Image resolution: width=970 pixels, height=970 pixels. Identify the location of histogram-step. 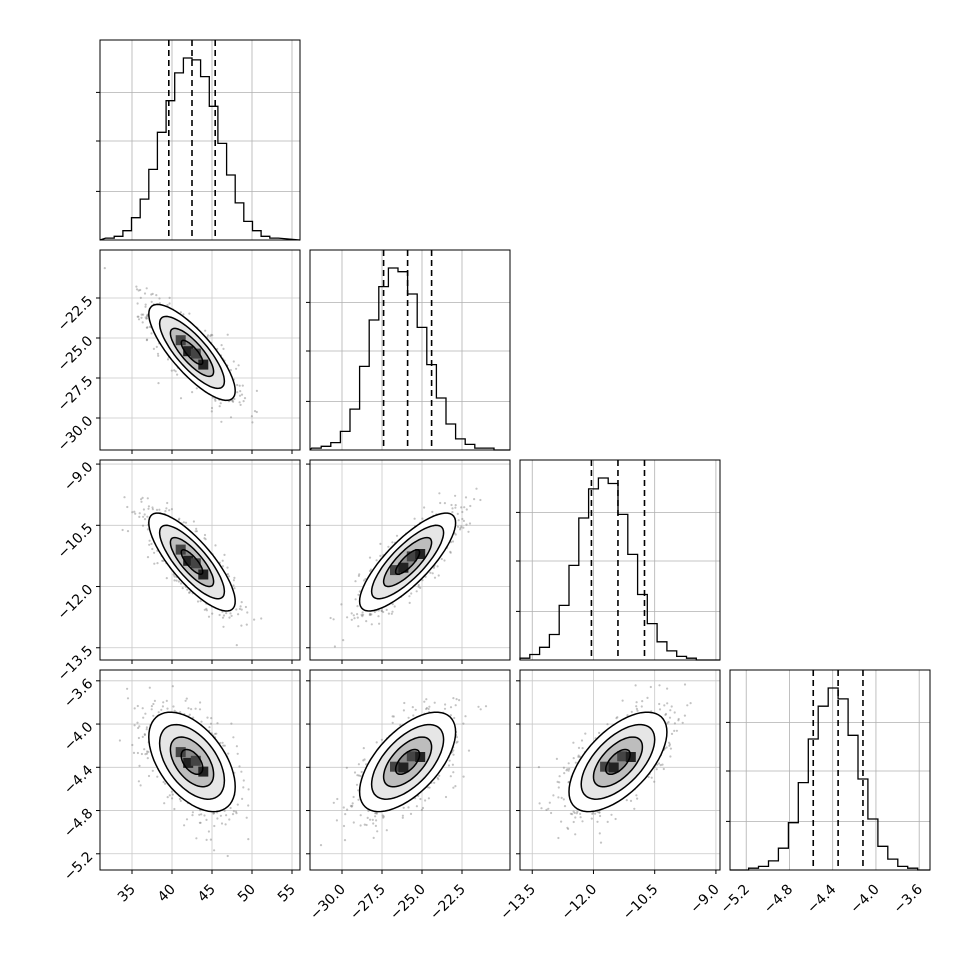
(409, 359).